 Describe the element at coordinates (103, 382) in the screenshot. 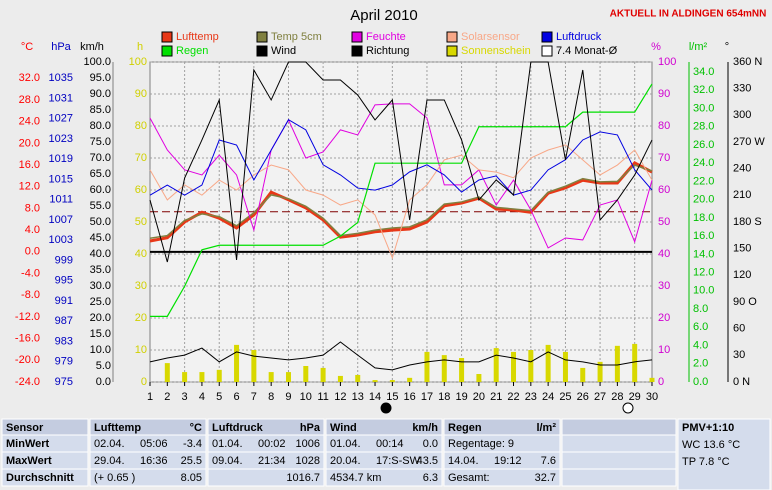

I see `y-tick-label: 0.0` at that location.